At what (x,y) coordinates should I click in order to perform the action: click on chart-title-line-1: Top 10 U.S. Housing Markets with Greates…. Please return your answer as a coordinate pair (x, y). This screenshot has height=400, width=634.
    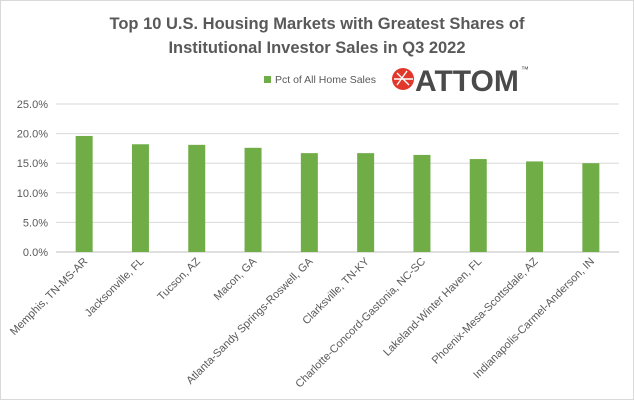
    Looking at the image, I should click on (317, 24).